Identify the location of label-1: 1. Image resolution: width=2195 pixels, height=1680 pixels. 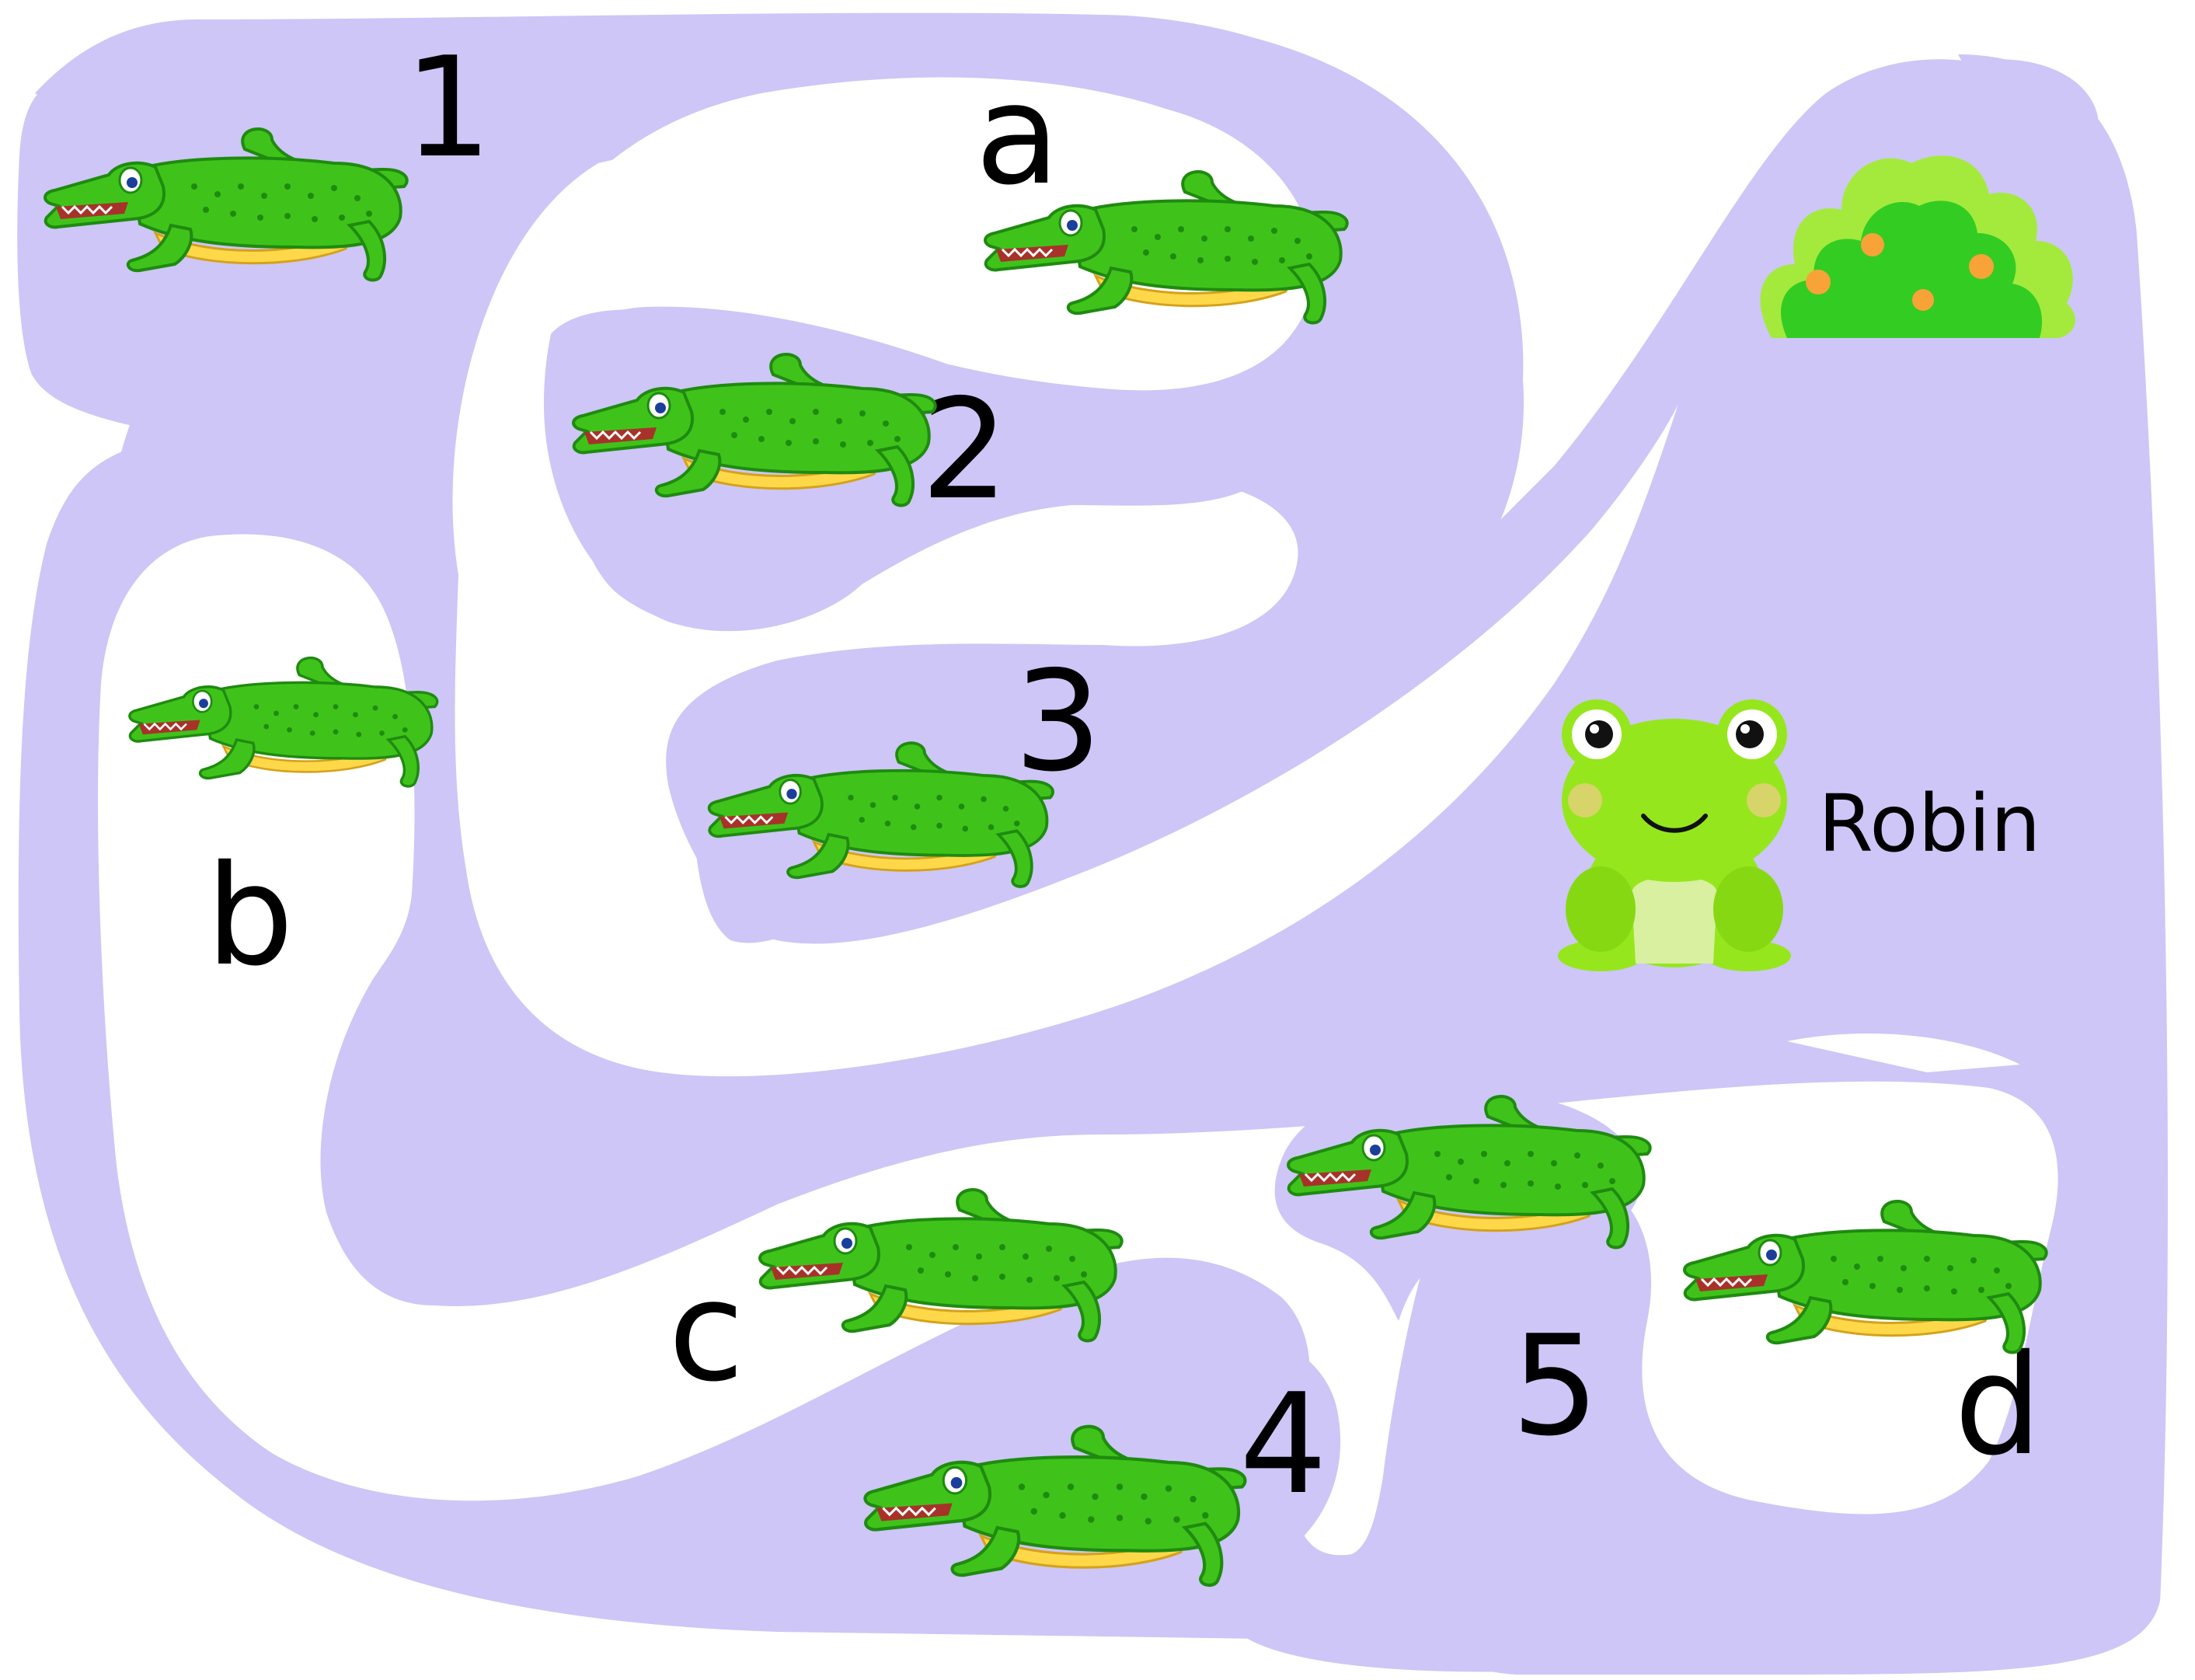
(448, 108).